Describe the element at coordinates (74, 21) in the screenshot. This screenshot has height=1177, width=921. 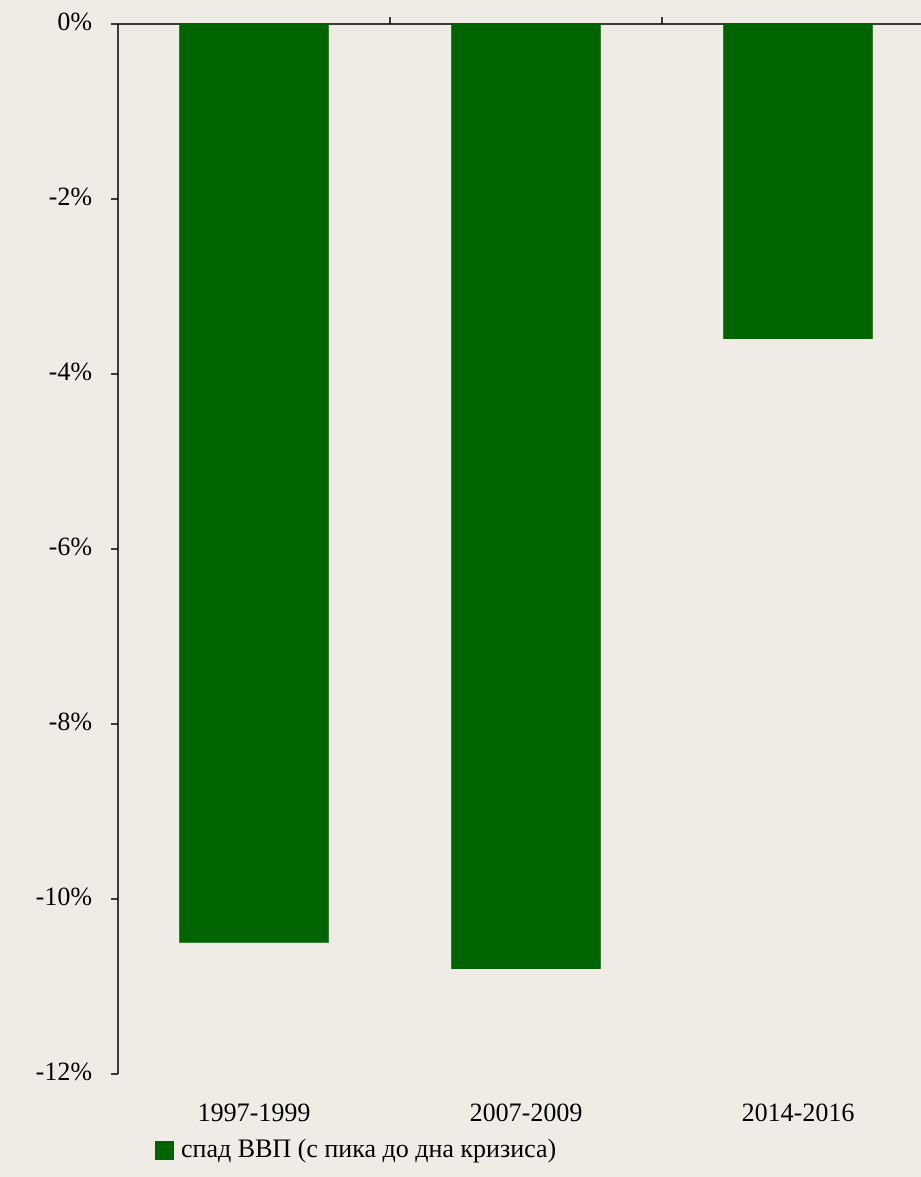
I see `y-tick-label: 0%` at that location.